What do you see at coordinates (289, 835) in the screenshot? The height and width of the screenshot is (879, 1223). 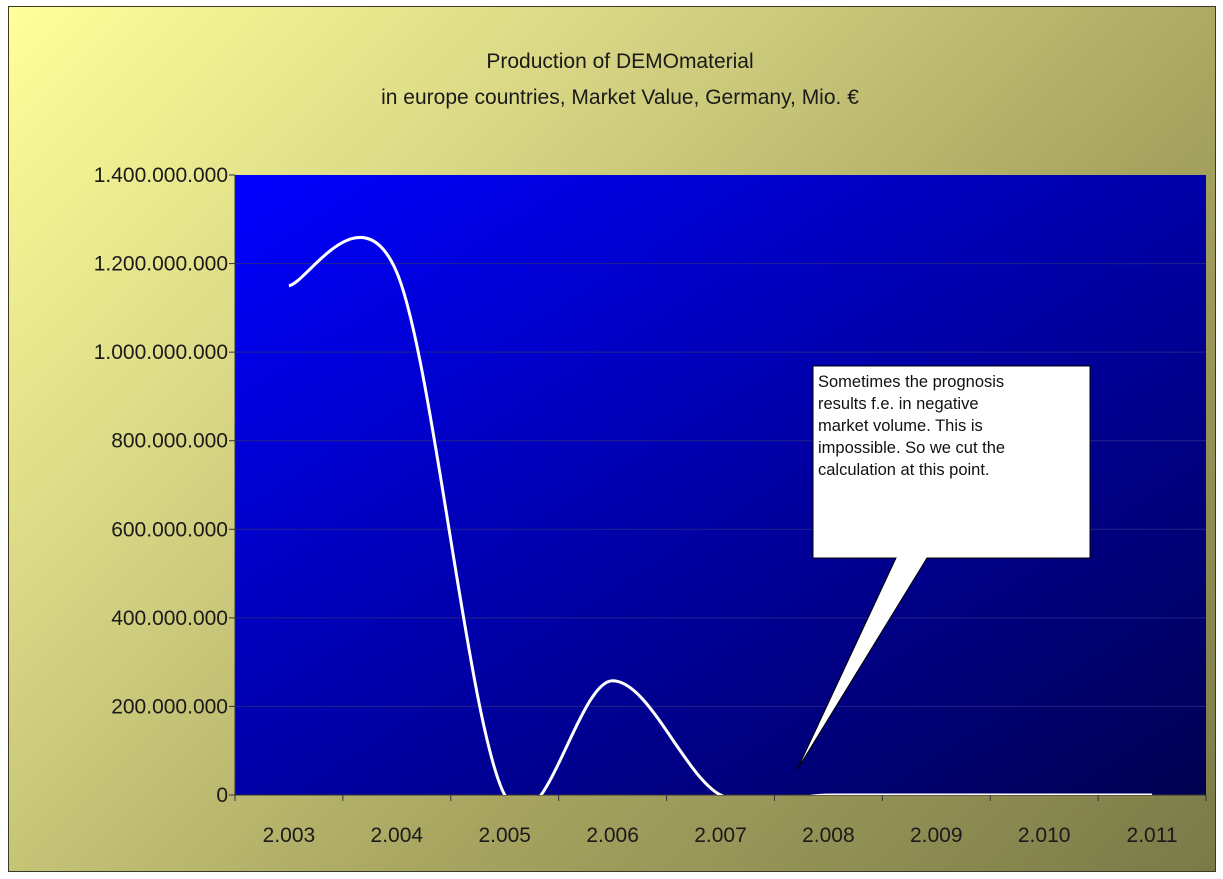 I see `x-tick-label: 2.003` at bounding box center [289, 835].